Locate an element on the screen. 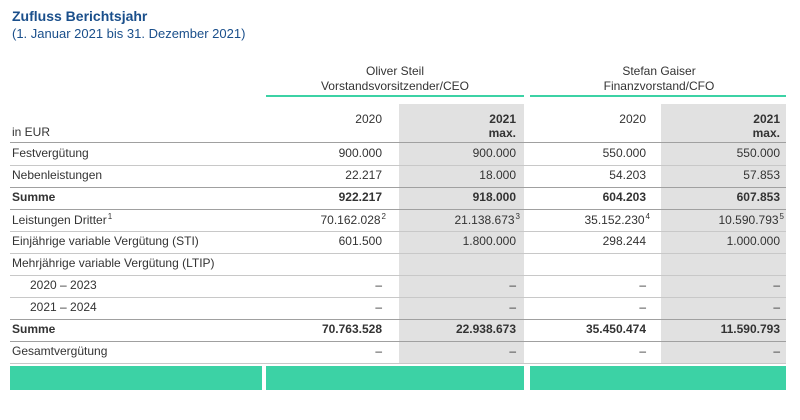 Image resolution: width=800 pixels, height=420 pixels. cell-value: 11.590.793 is located at coordinates (750, 329).